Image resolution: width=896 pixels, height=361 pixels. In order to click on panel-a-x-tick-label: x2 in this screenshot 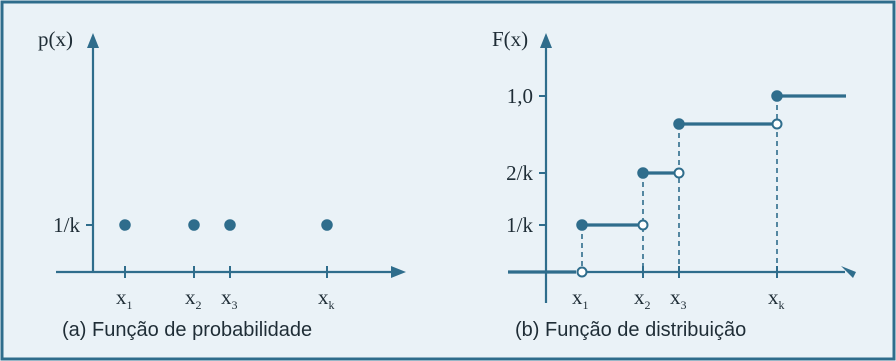, I will do `click(193, 298)`.